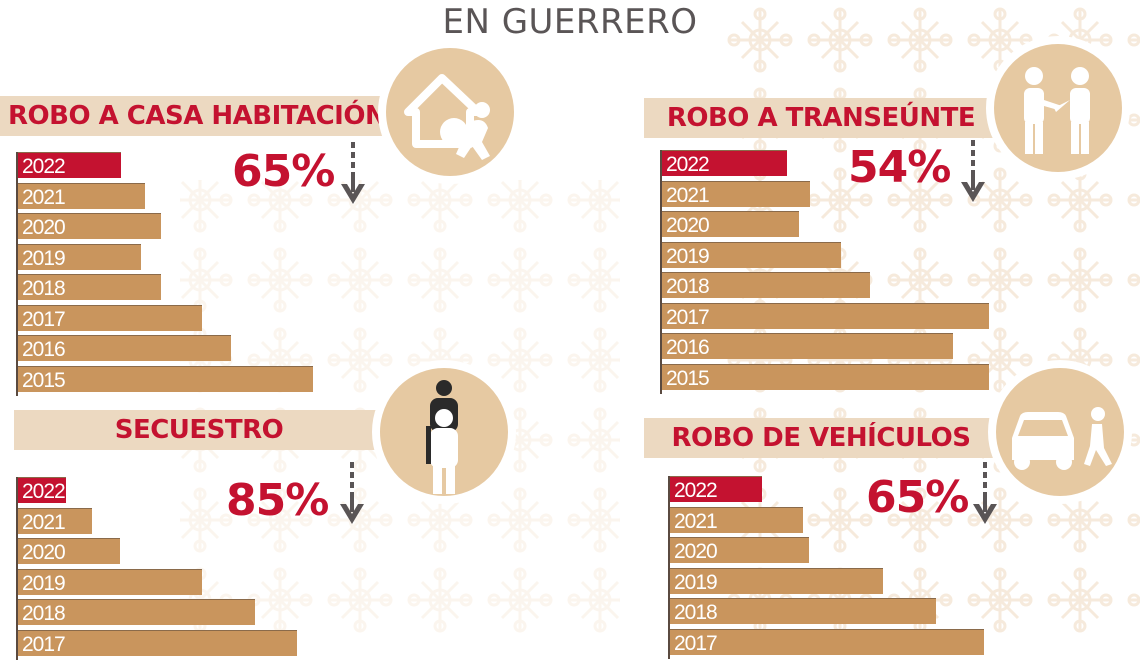 Image resolution: width=1140 pixels, height=660 pixels. I want to click on percentage-secuestro: 85%, so click(277, 500).